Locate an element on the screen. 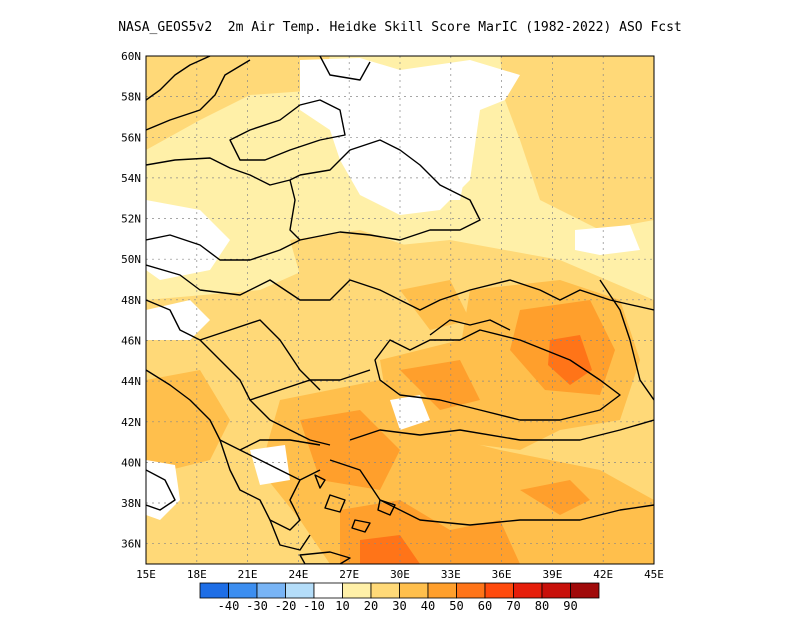  colorbar: -40 -30 -20 -10 10 20 30 40 50 60 70 80 90 is located at coordinates (399, 597).